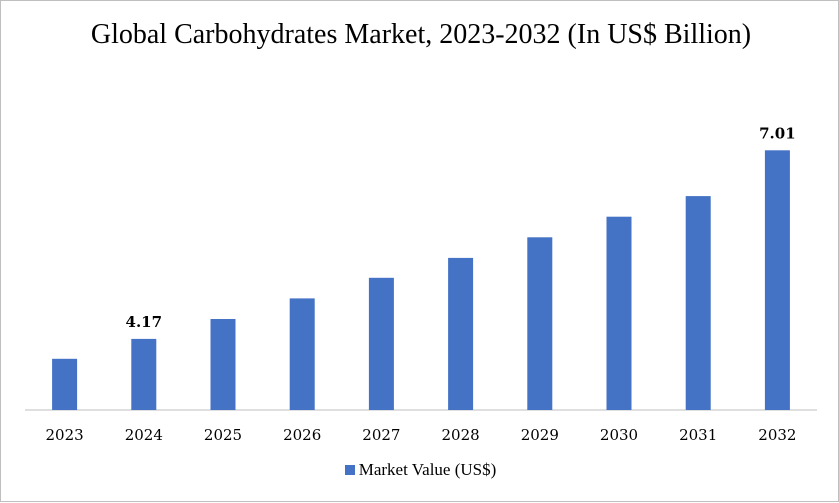 The height and width of the screenshot is (503, 839). I want to click on x-tick-label-2027: 2027, so click(381, 435).